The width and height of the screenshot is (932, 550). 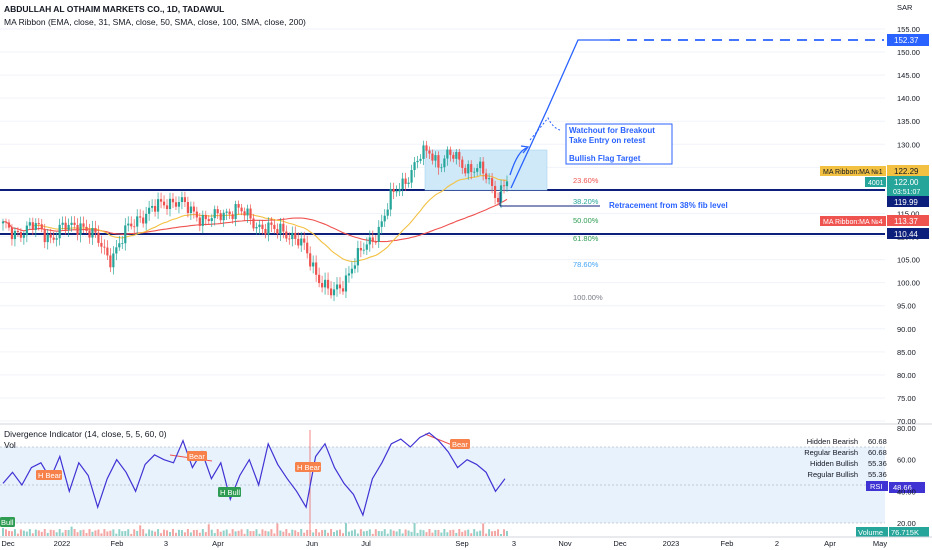 What do you see at coordinates (605, 158) in the screenshot?
I see `breakout-note-line-4: Bullish Flag Target` at bounding box center [605, 158].